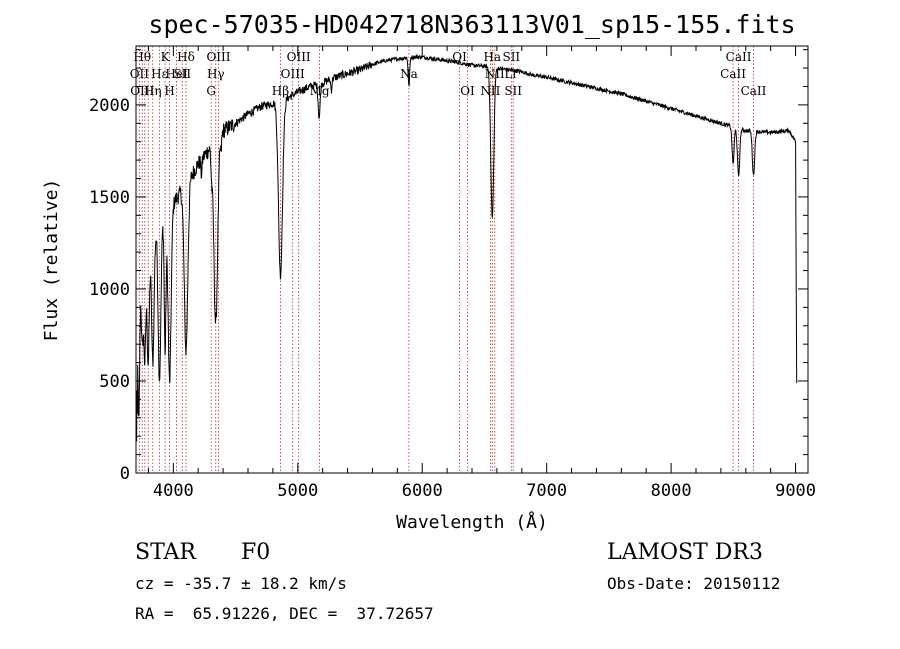  Describe the element at coordinates (280, 91) in the screenshot. I see `line-label-23: Hβ` at that location.